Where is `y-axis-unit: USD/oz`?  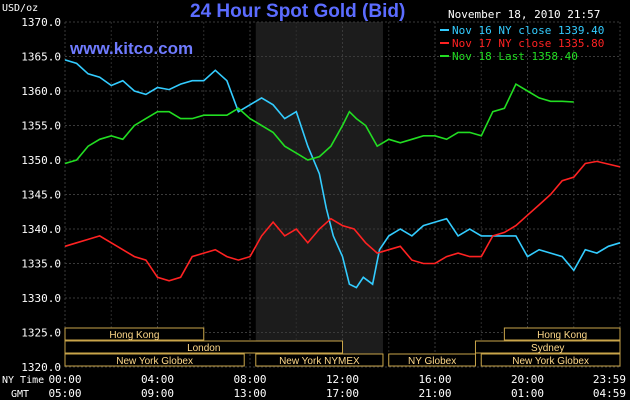
y-axis-unit: USD/oz is located at coordinates (20, 8).